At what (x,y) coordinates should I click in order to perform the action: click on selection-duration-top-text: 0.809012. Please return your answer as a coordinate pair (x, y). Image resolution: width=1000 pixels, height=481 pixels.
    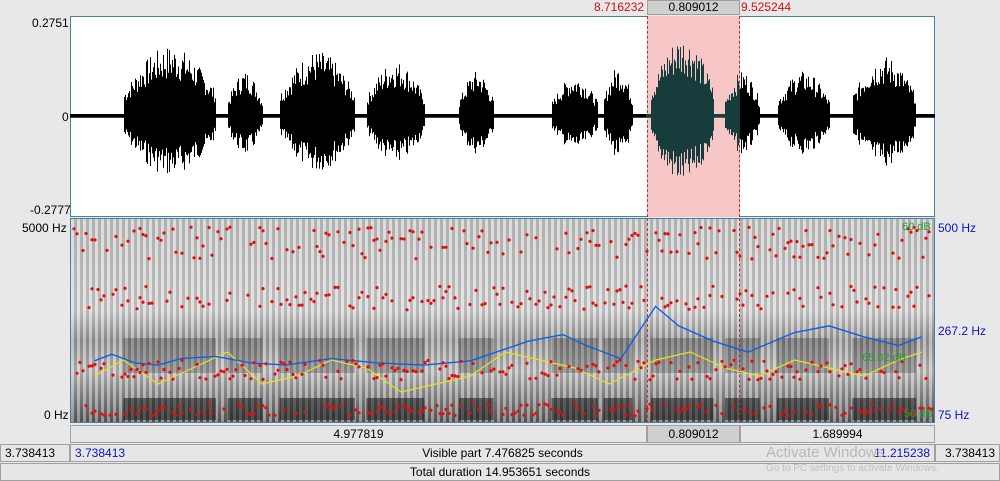
    Looking at the image, I should click on (693, 7).